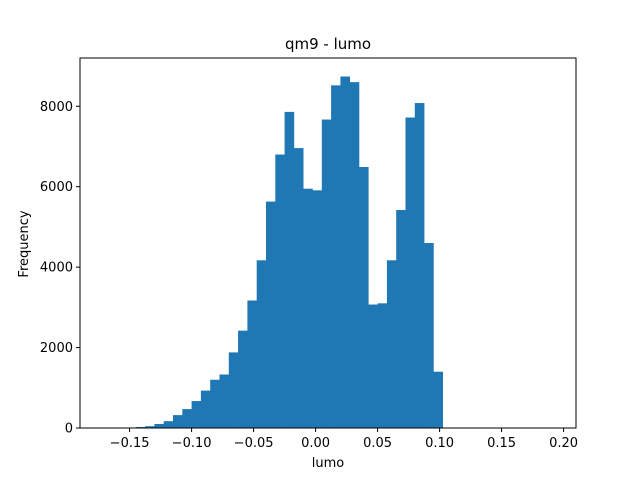 The image size is (640, 480). Describe the element at coordinates (439, 443) in the screenshot. I see `x-tick-label: 0.10` at that location.